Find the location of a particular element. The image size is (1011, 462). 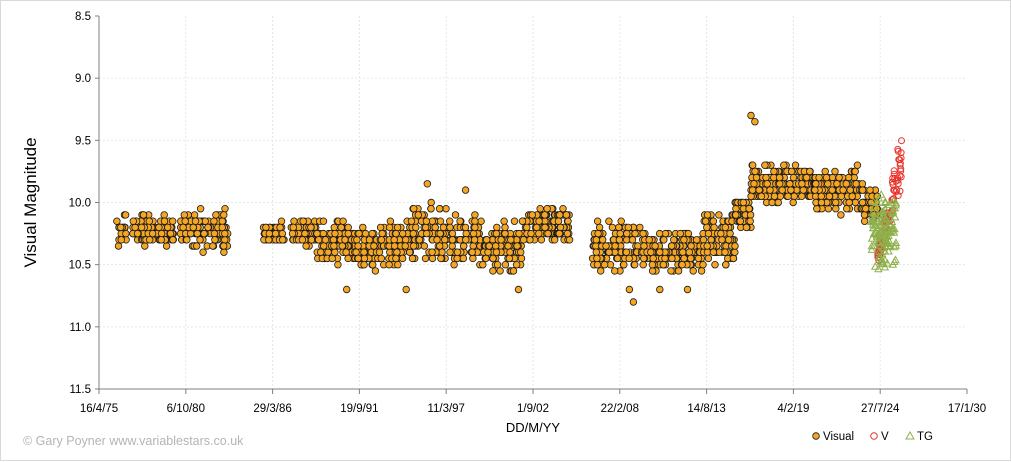

y-tick-label: 11.0 is located at coordinates (80, 328).